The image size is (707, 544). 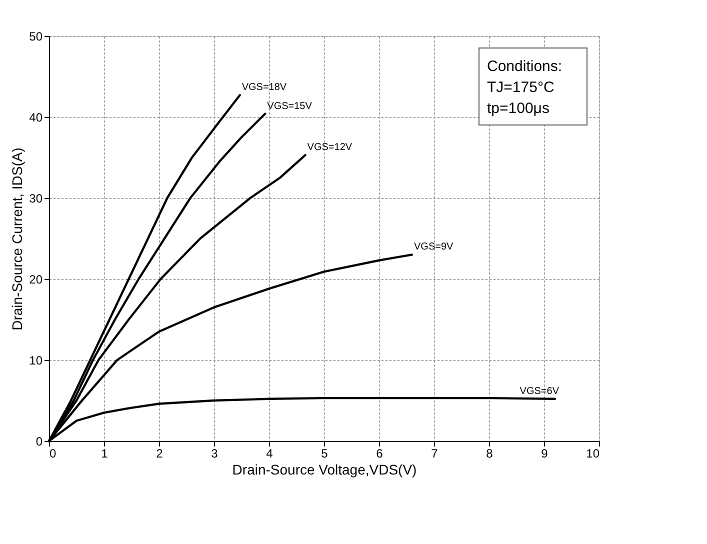 What do you see at coordinates (39, 441) in the screenshot?
I see `y-tick-label: 0` at bounding box center [39, 441].